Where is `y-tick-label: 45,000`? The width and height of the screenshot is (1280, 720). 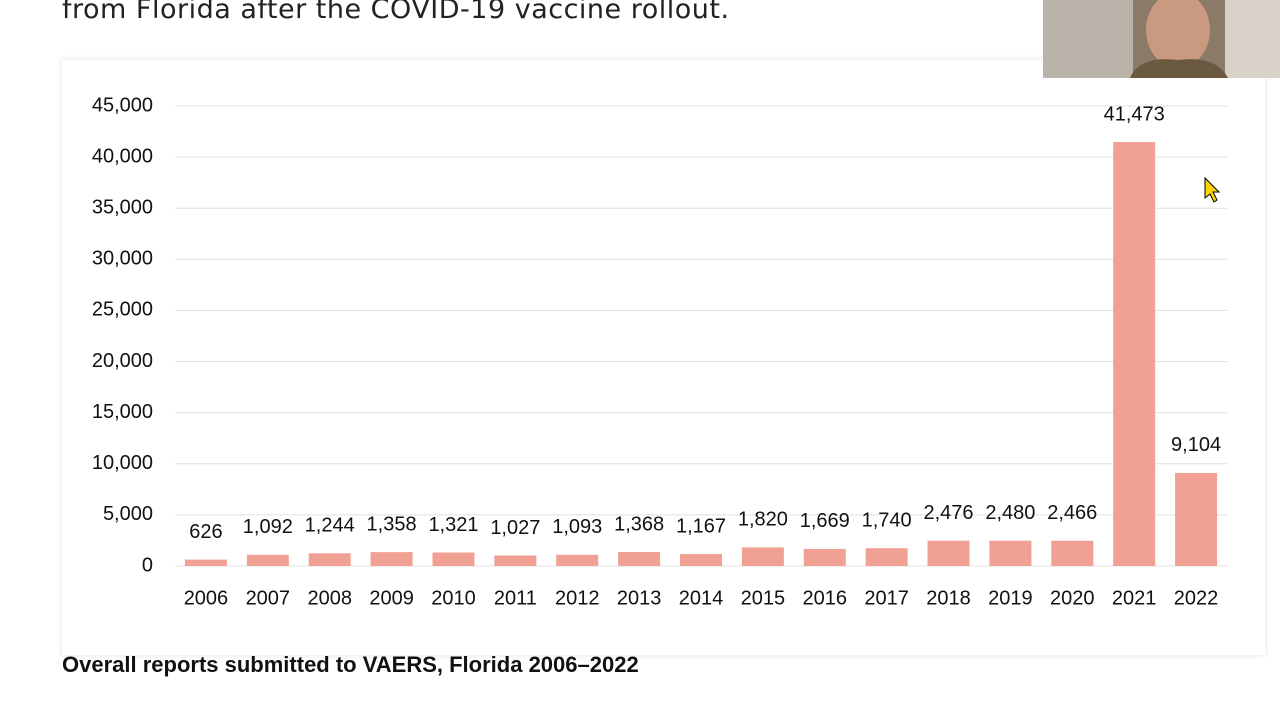
y-tick-label: 45,000 is located at coordinates (122, 105).